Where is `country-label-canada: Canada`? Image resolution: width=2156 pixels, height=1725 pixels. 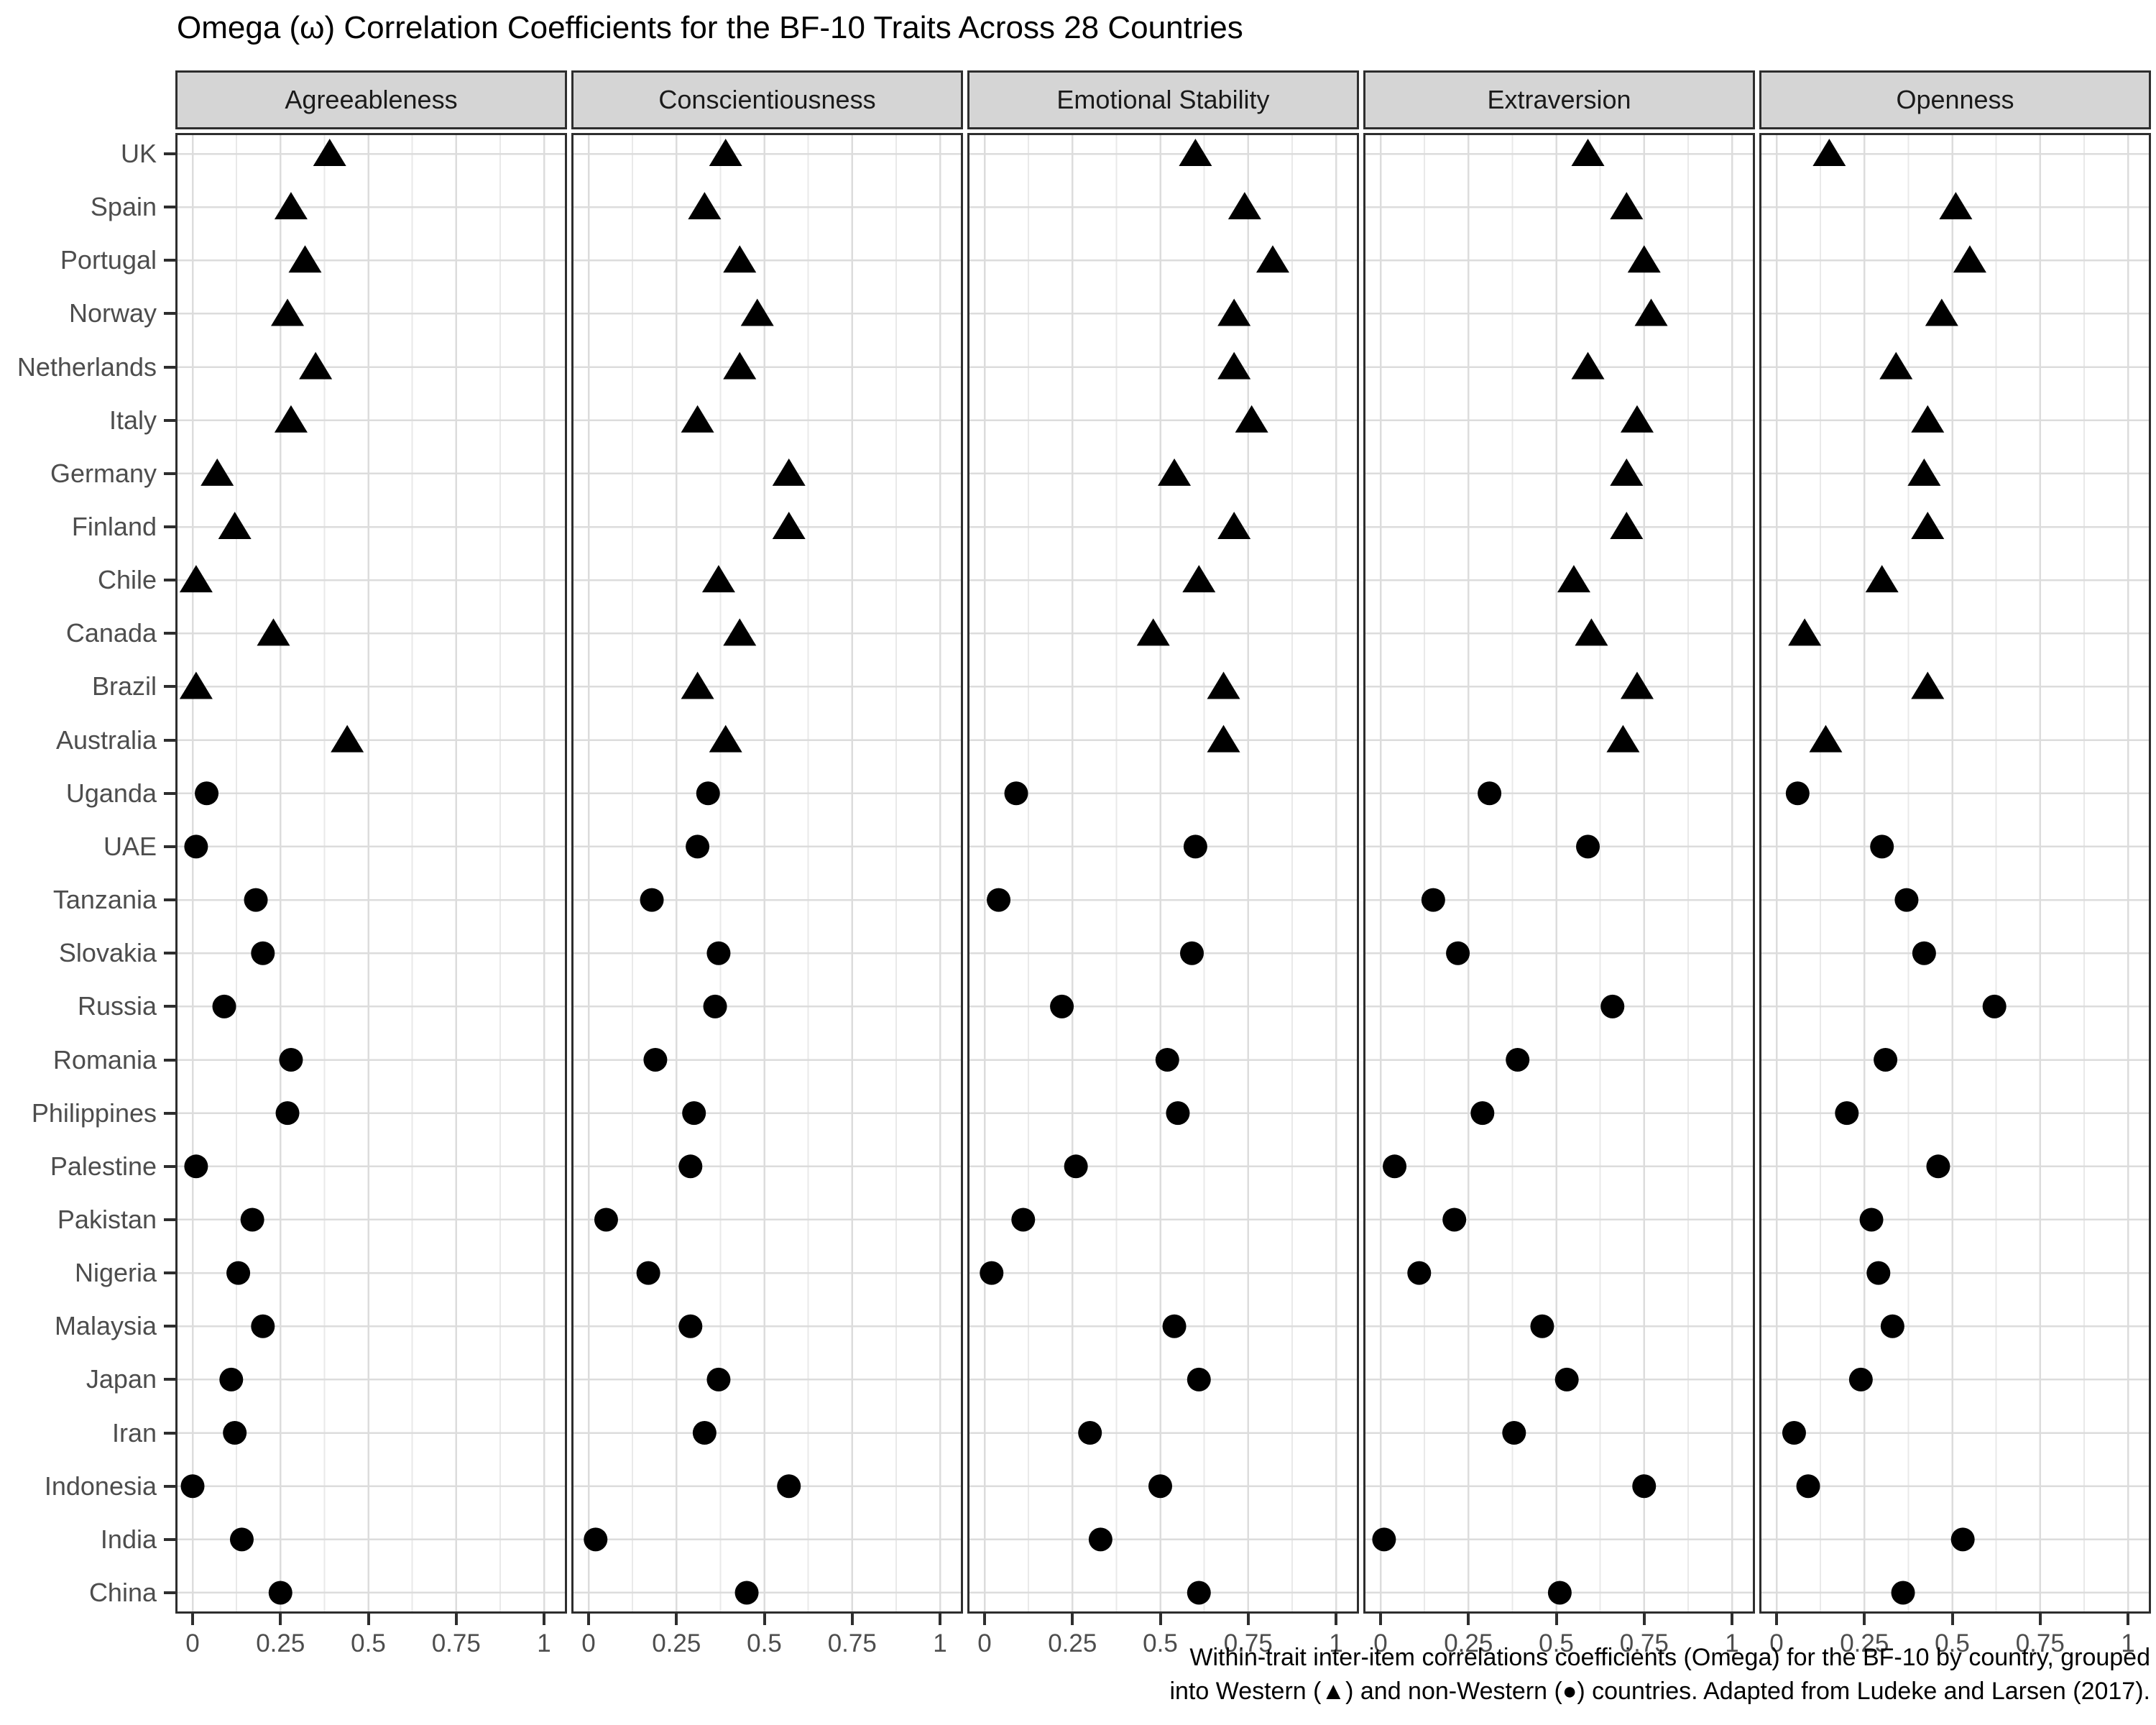
country-label-canada: Canada is located at coordinates (111, 633).